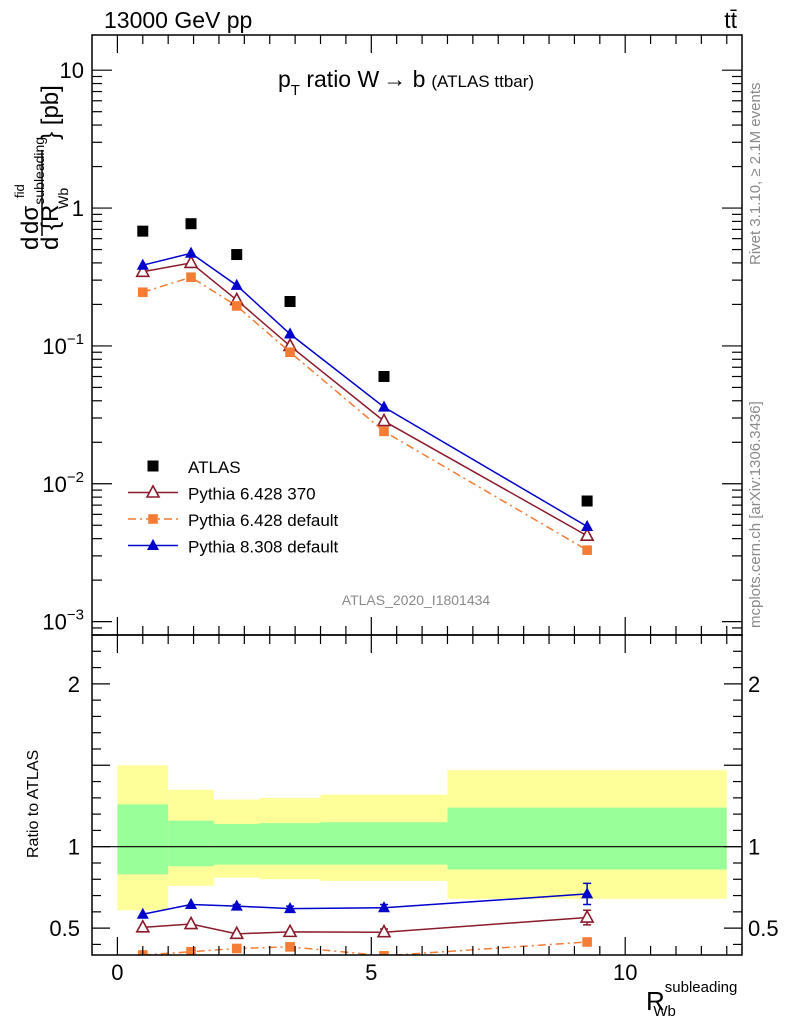 The width and height of the screenshot is (786, 1024). What do you see at coordinates (730, 20) in the screenshot?
I see `header-process-label: tt̄` at bounding box center [730, 20].